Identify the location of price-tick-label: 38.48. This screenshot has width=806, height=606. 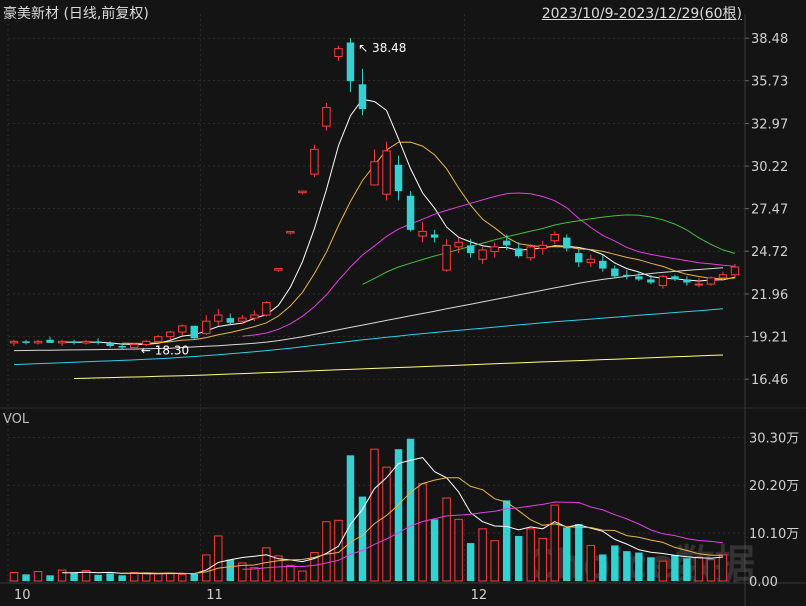
(769, 39).